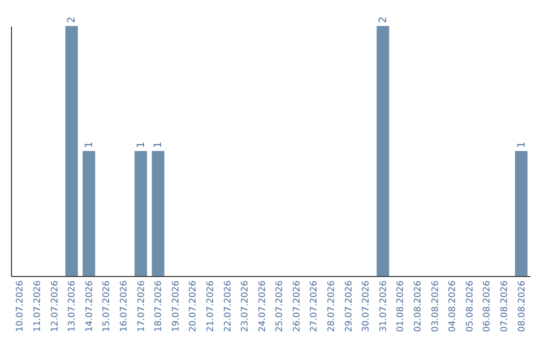 The width and height of the screenshot is (540, 340). Describe the element at coordinates (89, 306) in the screenshot. I see `x-tick-label: 14.07.2026` at that location.